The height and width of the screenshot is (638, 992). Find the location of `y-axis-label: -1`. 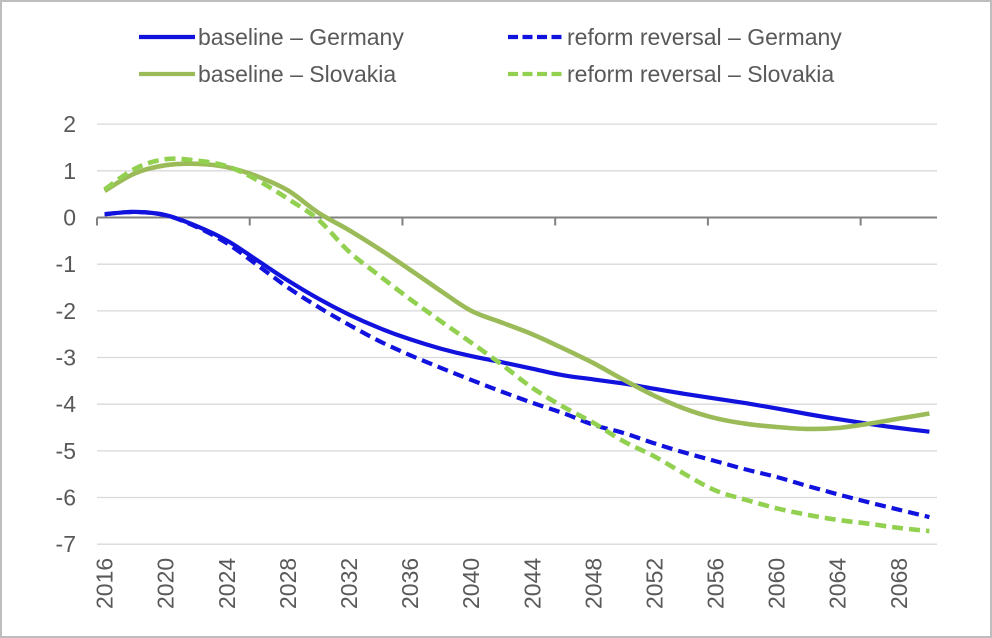

y-axis-label: -1 is located at coordinates (66, 264).